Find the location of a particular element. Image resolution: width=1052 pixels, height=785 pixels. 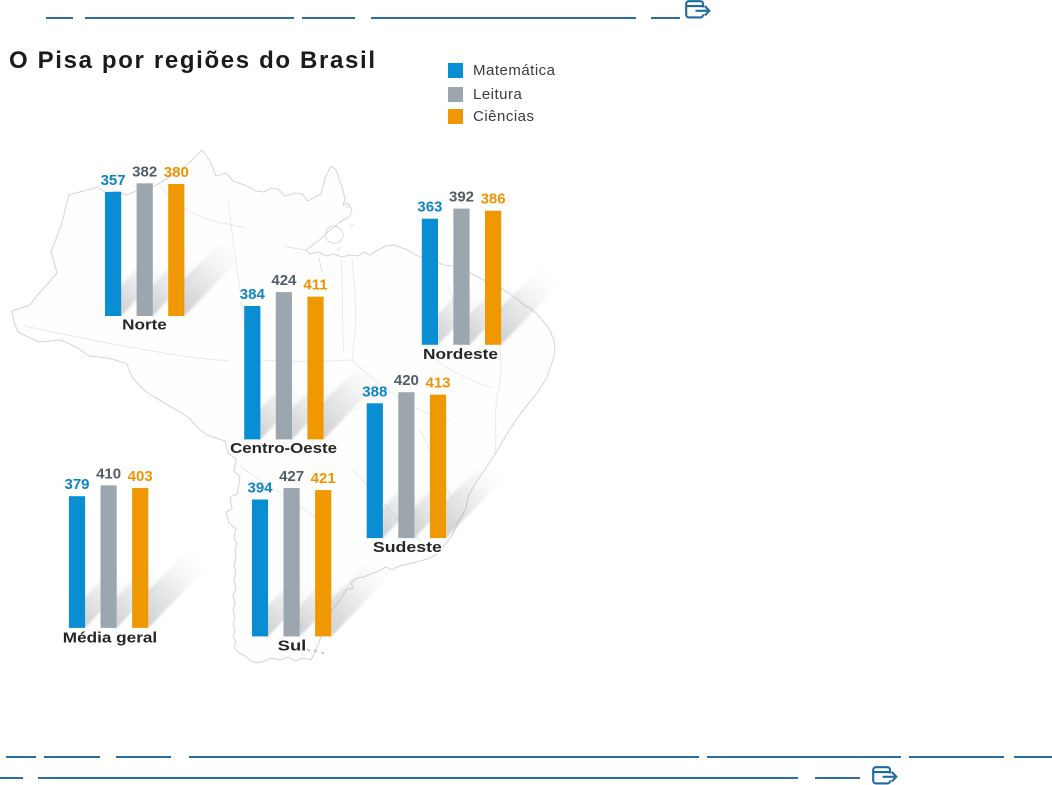

svg-text: 420 is located at coordinates (406, 380).